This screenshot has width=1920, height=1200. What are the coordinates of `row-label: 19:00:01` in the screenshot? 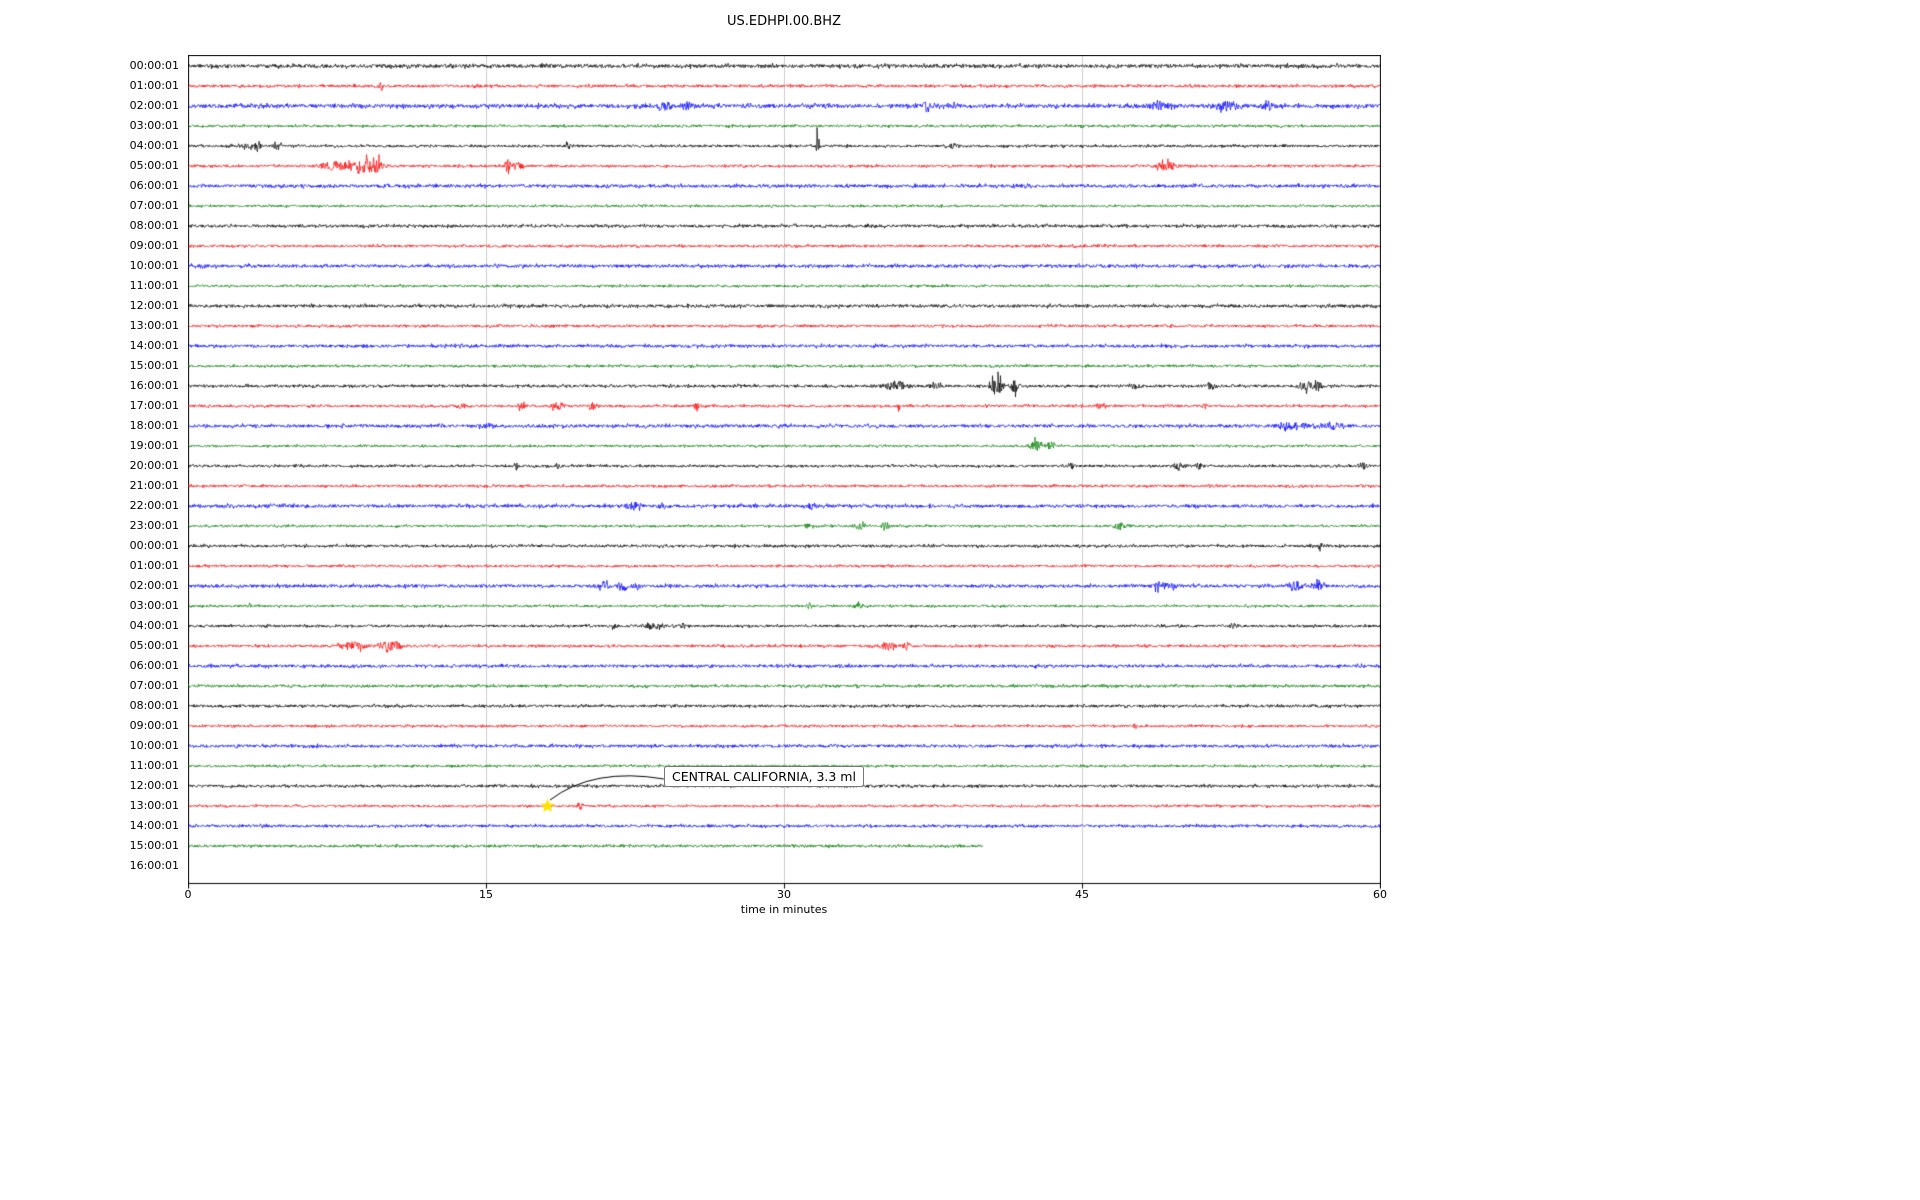 It's located at (154, 445).